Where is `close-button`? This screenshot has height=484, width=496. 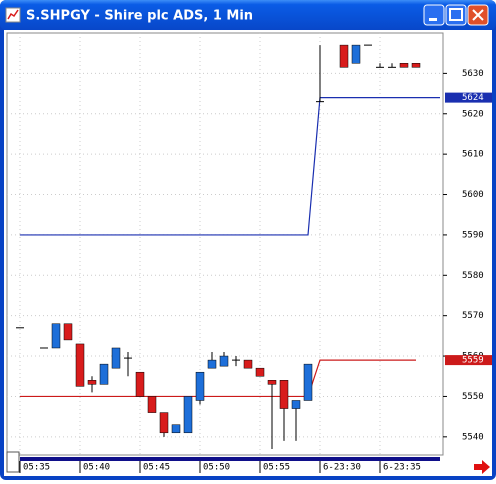
close-button is located at coordinates (478, 15).